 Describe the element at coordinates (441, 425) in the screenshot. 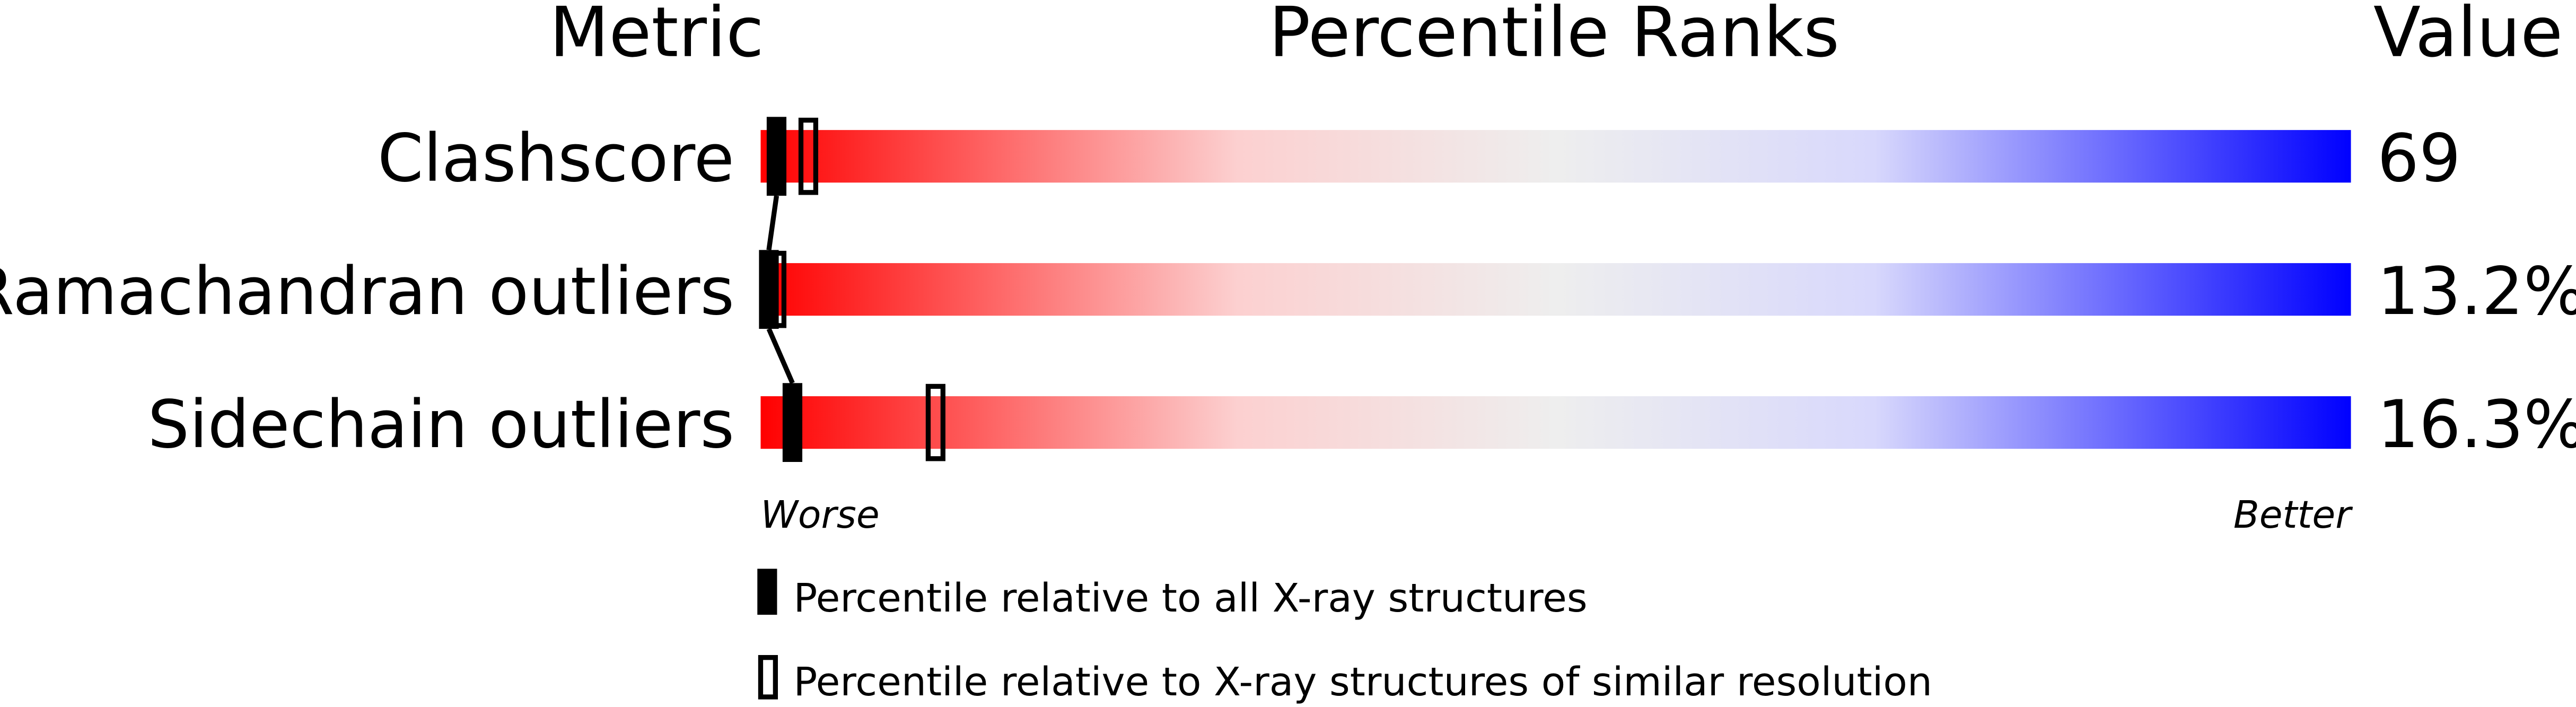

I see `metric-label: Sidechain outliers` at that location.